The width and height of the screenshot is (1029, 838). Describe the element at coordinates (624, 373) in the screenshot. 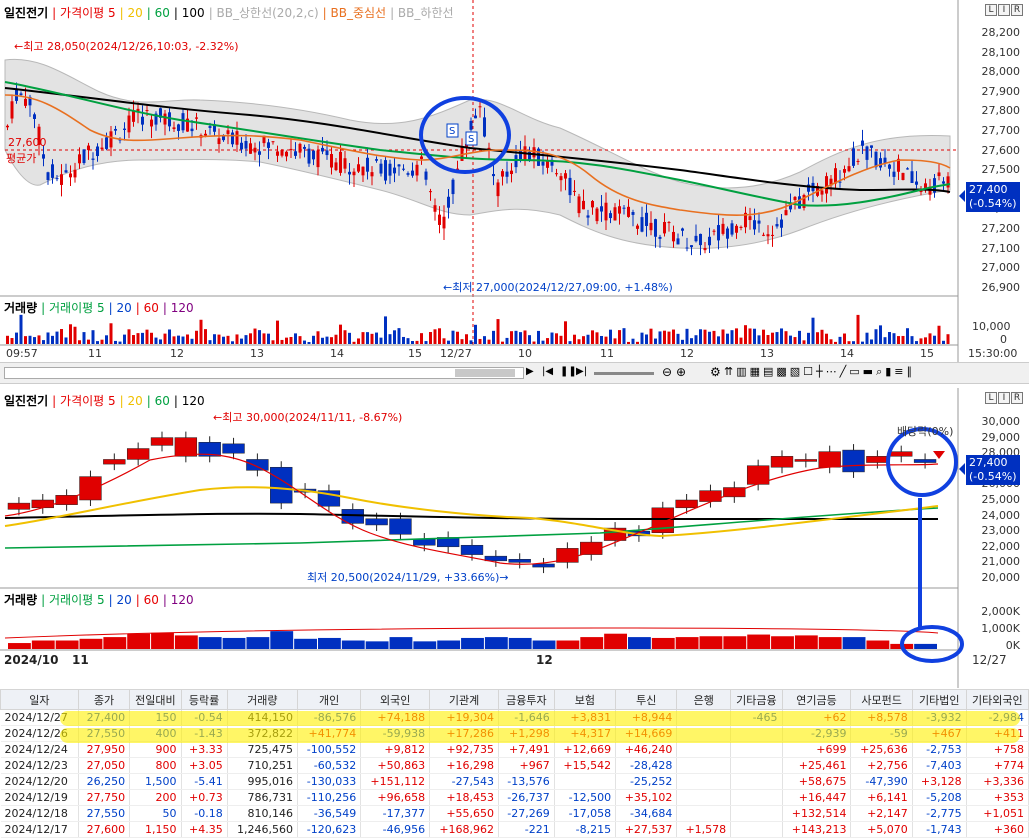

I see `zoom-slider` at that location.